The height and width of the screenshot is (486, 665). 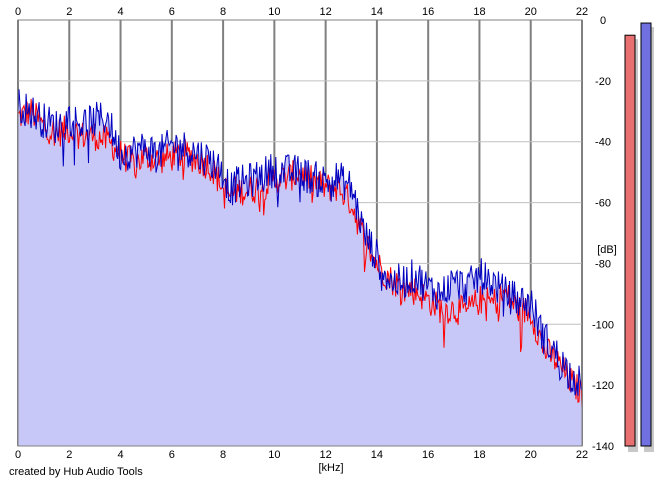 What do you see at coordinates (301, 12) in the screenshot?
I see `x-ticks-top: 0 2 4 6 8 10 12 14 16 18 20 22` at bounding box center [301, 12].